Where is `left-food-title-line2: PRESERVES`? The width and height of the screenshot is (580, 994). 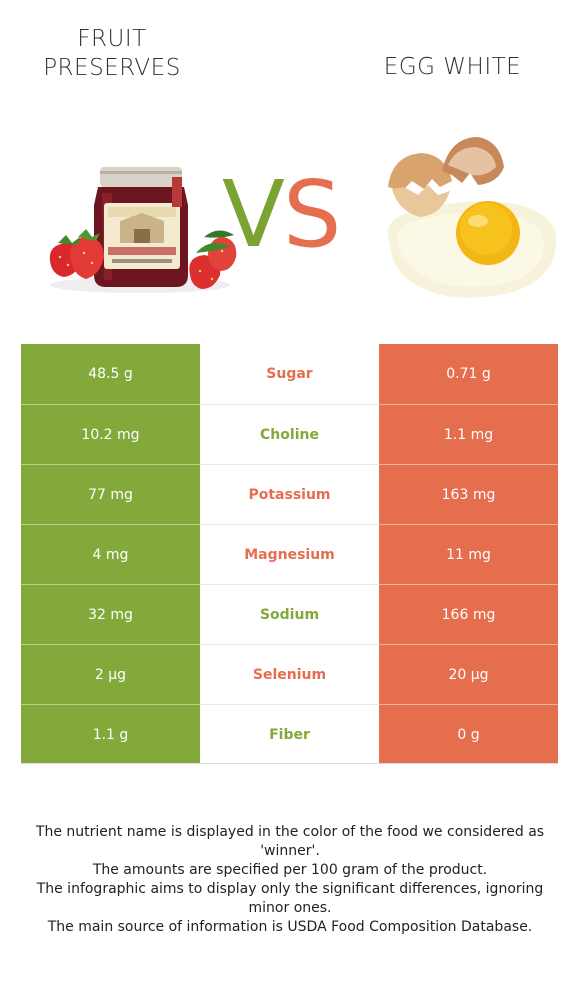 left-food-title-line2: PRESERVES is located at coordinates (112, 68).